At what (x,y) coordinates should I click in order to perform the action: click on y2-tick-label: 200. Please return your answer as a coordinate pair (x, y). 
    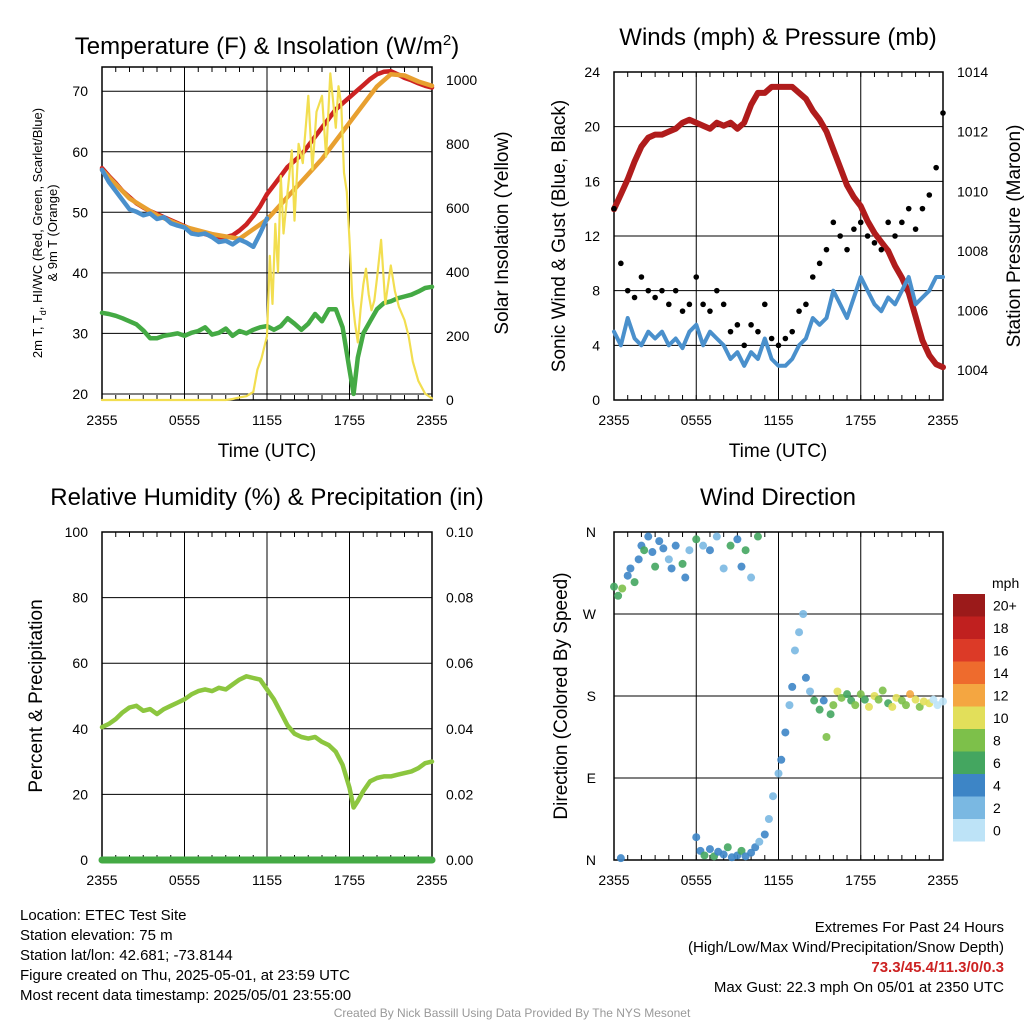
    Looking at the image, I should click on (458, 336).